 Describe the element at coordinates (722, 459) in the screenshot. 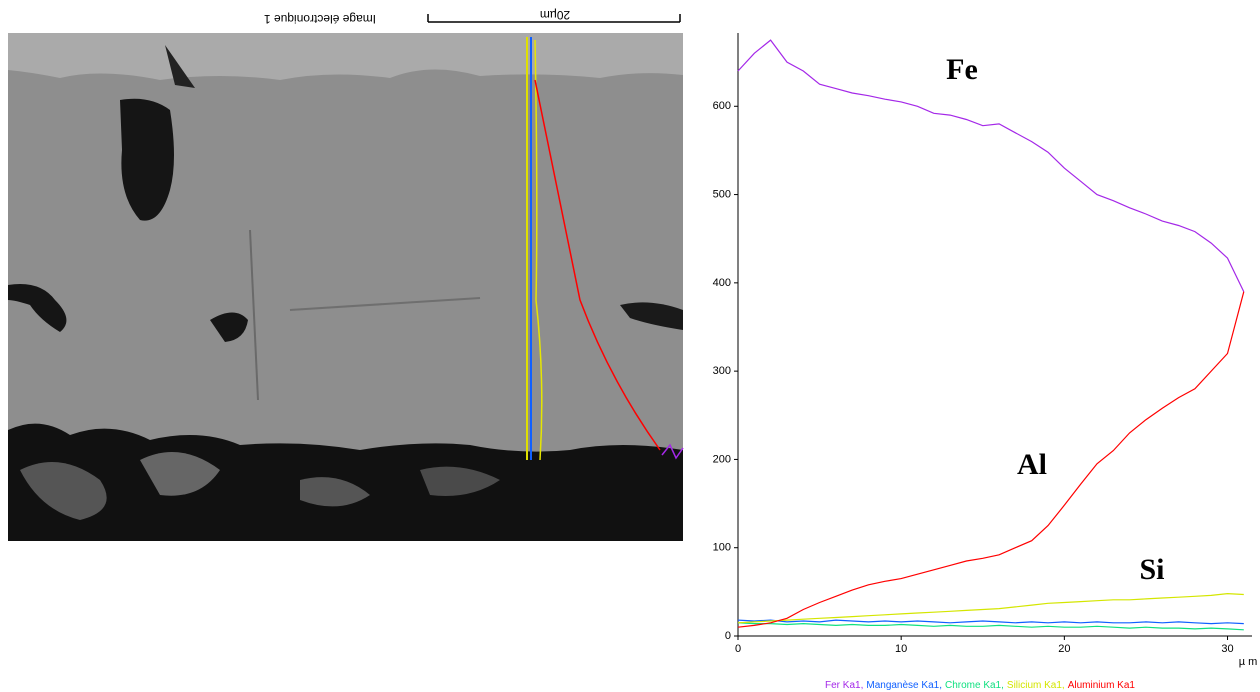

I see `y-tick-label: 200` at that location.